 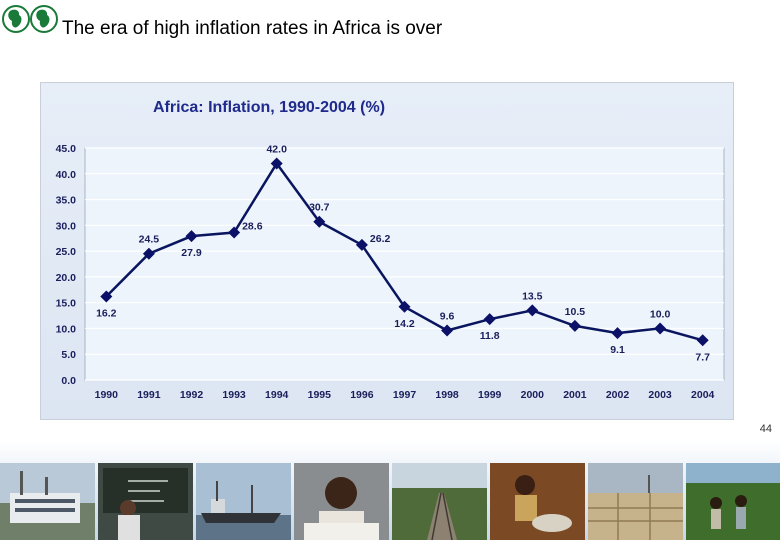 I want to click on x-tick-label: 2003, so click(x=660, y=395).